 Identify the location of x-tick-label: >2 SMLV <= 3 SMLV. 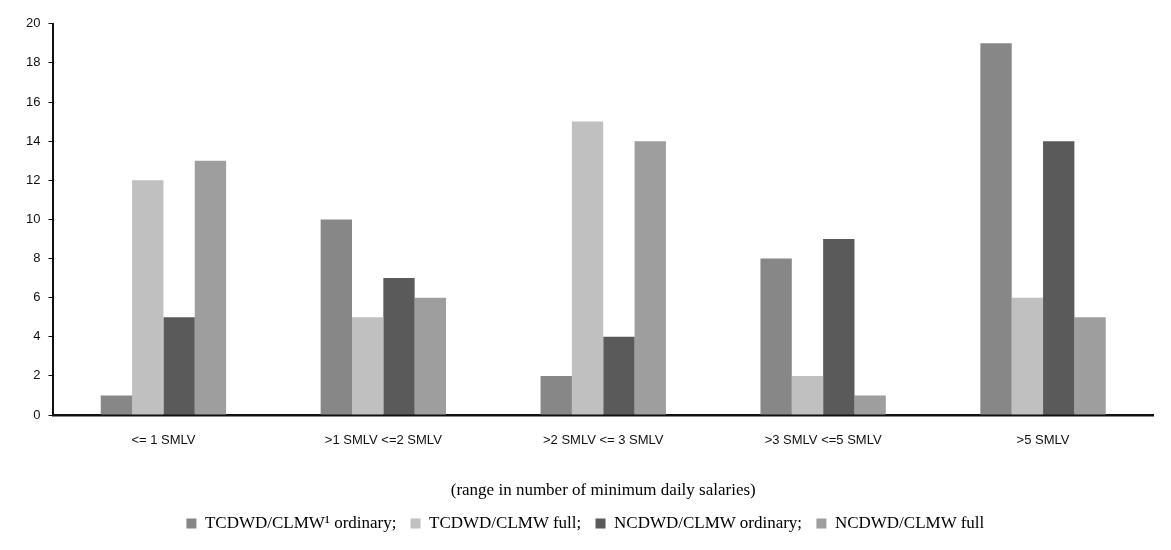
(603, 440).